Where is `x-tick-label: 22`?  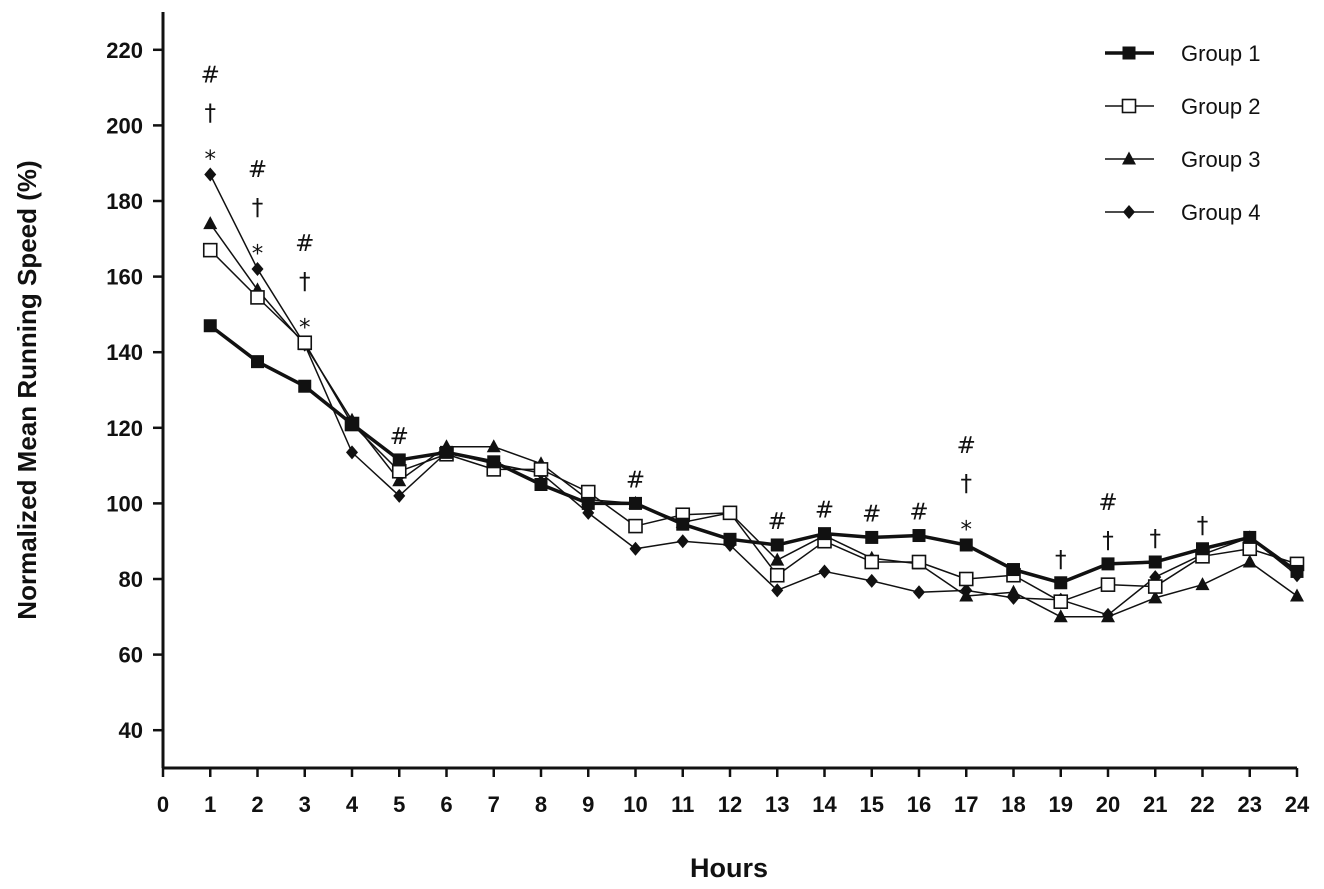 x-tick-label: 22 is located at coordinates (1202, 804).